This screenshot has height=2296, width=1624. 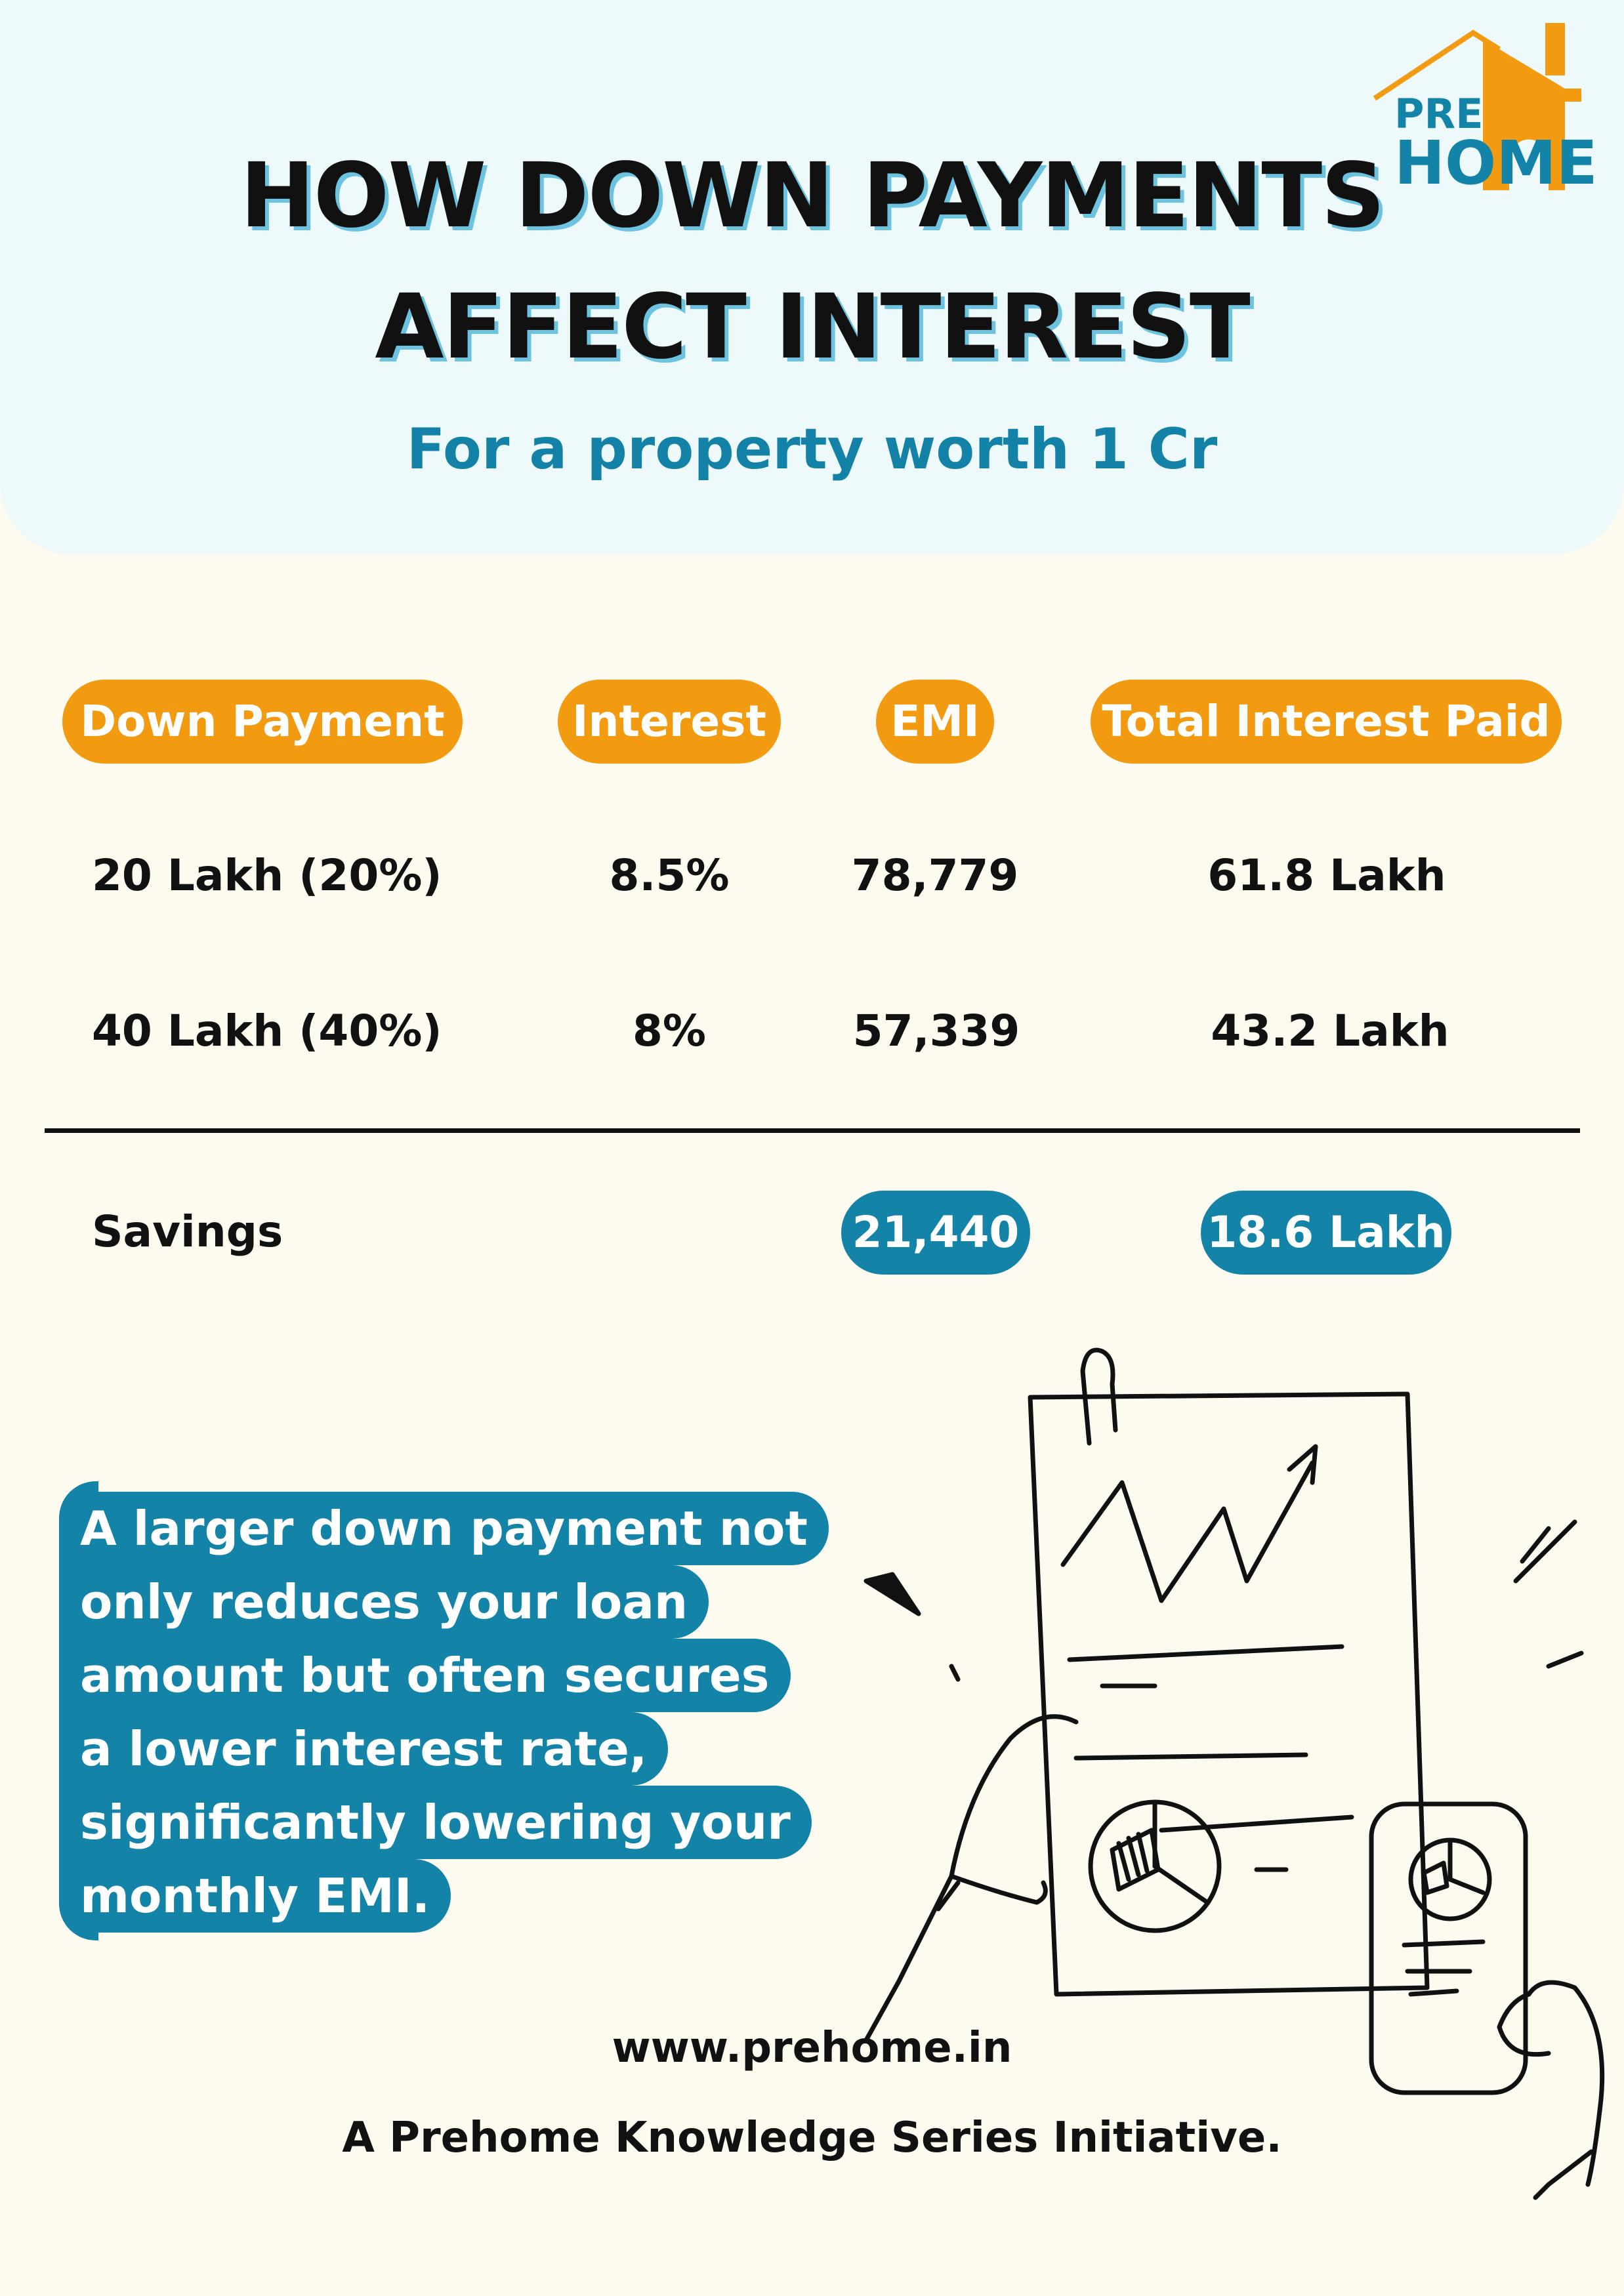 I want to click on header-interest: Interest, so click(x=669, y=722).